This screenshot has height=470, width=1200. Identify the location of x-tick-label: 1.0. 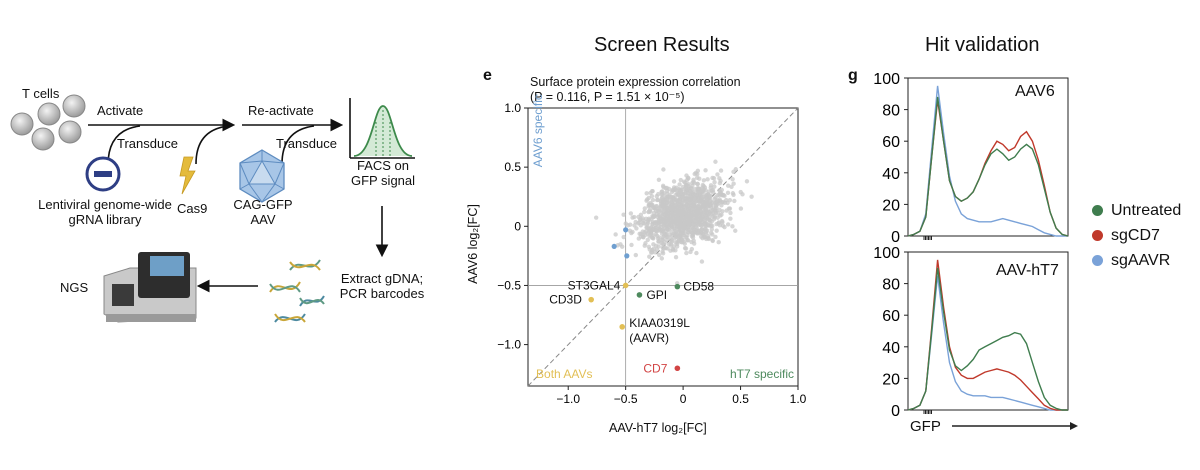
(798, 399).